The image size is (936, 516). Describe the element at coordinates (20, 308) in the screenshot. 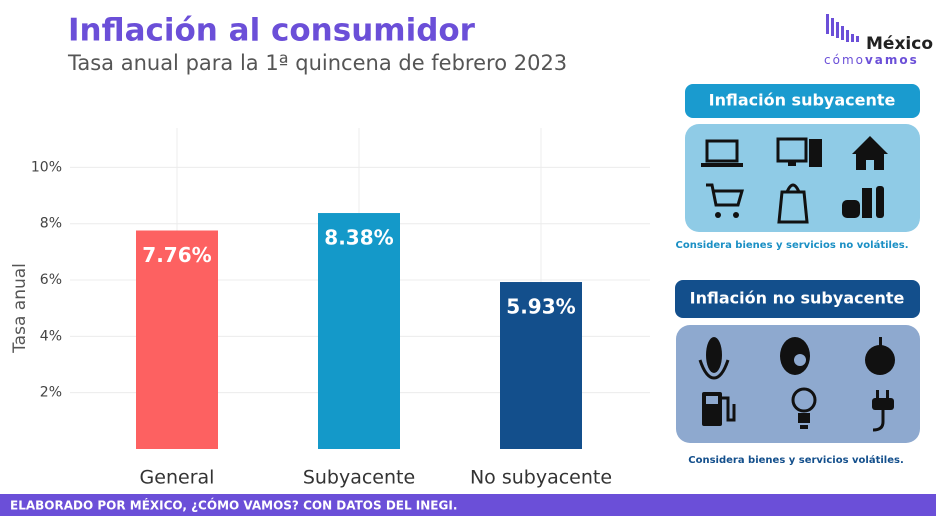

I see `y-axis-label: Tasa anual` at that location.